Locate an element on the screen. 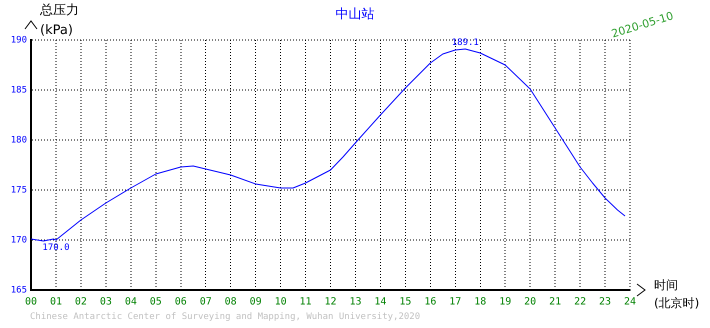 The width and height of the screenshot is (710, 328). x-tick-label: 10 is located at coordinates (280, 302).